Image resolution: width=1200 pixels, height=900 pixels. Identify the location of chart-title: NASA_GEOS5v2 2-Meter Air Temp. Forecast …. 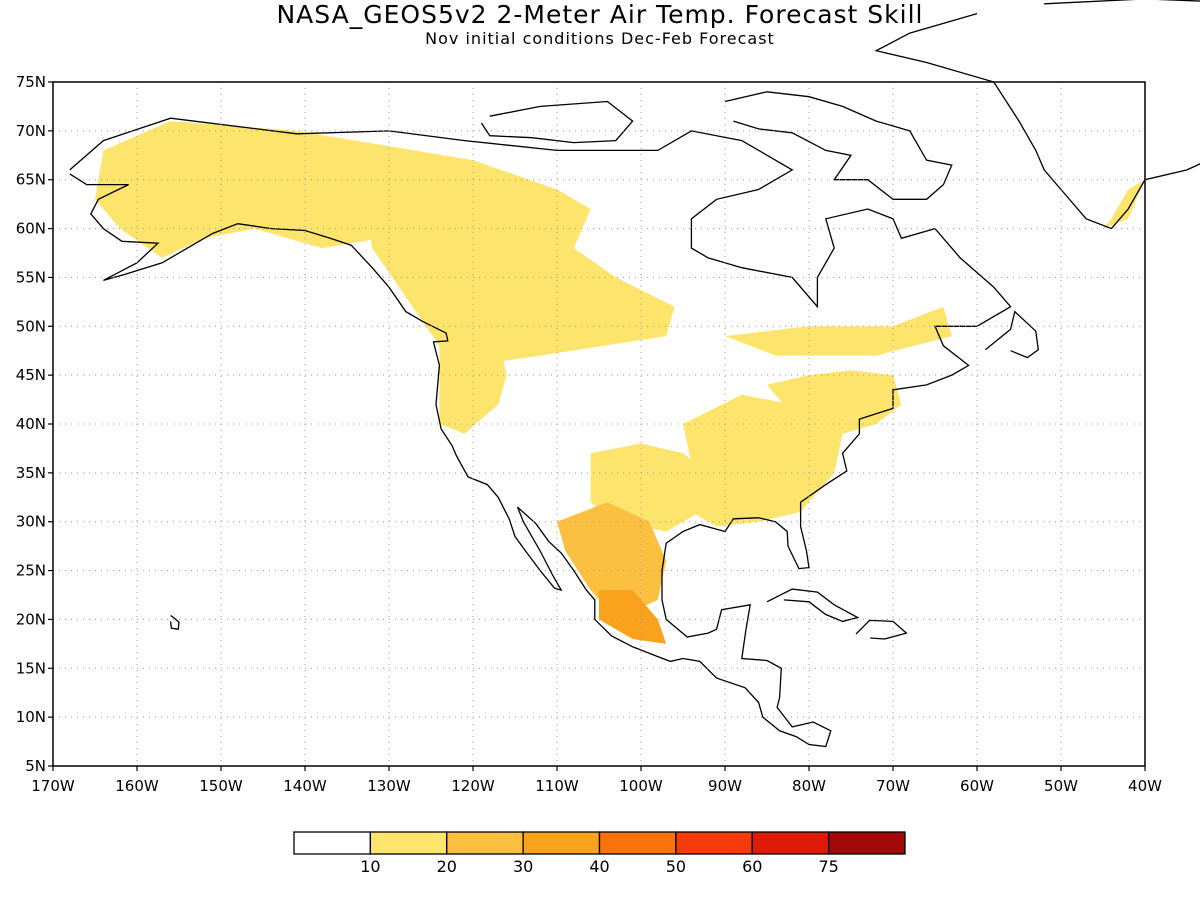
(600, 14).